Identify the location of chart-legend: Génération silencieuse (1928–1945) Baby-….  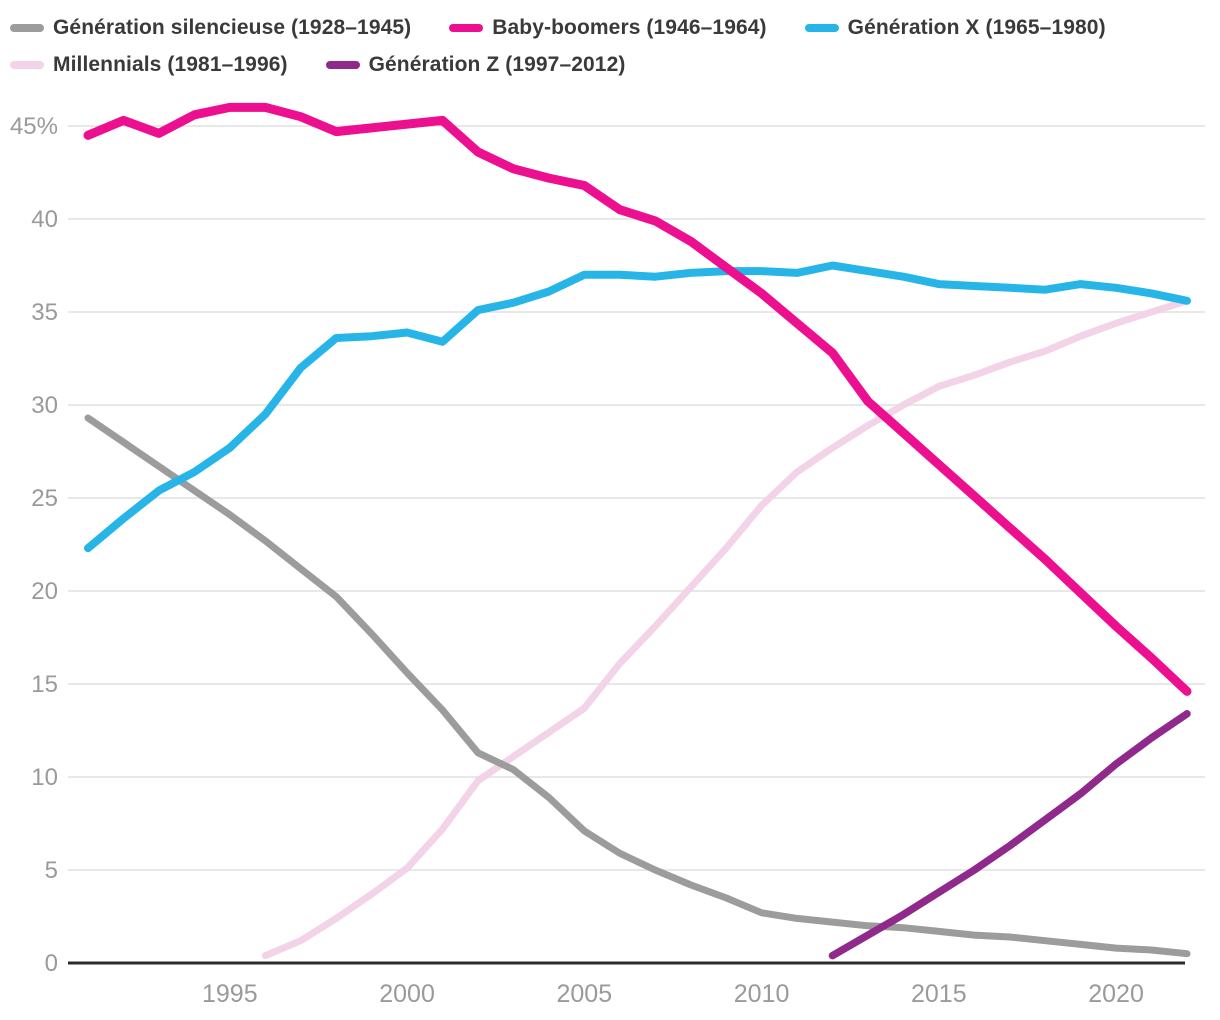
(558, 46).